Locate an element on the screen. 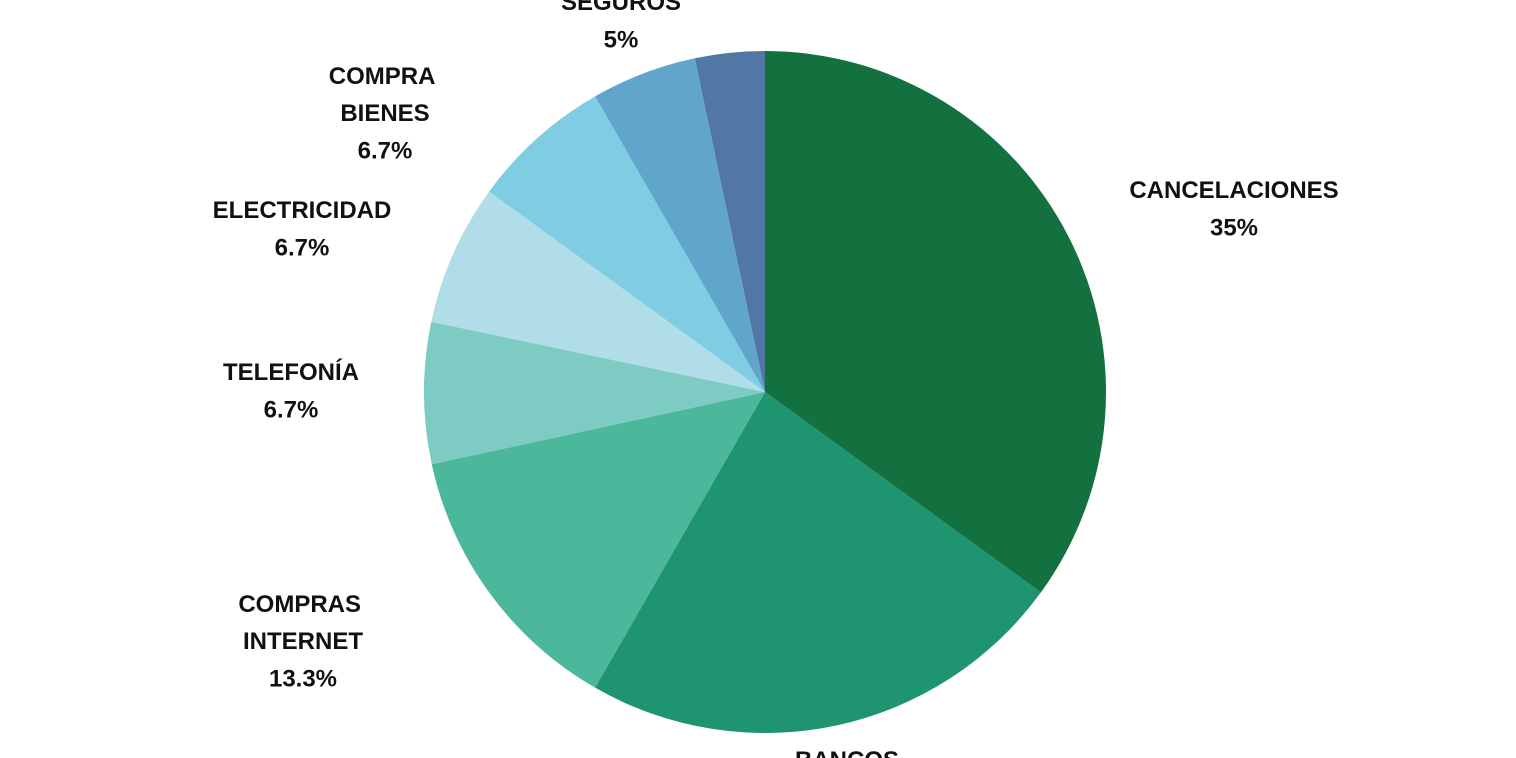  slice-label: BANCOS is located at coordinates (847, 752).